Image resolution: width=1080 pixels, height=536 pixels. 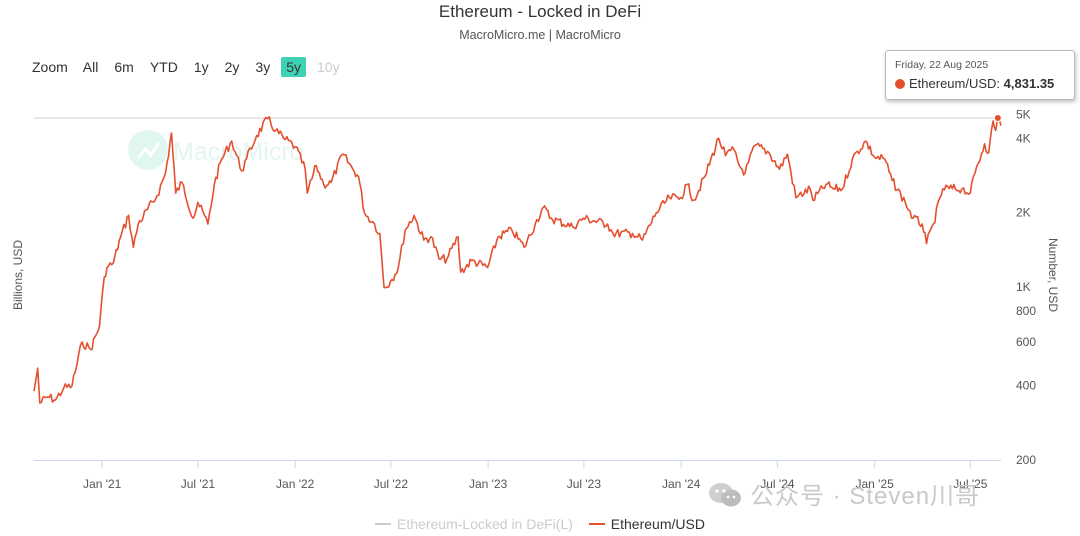 I want to click on x-tick-label: Jan '23, so click(x=488, y=484).